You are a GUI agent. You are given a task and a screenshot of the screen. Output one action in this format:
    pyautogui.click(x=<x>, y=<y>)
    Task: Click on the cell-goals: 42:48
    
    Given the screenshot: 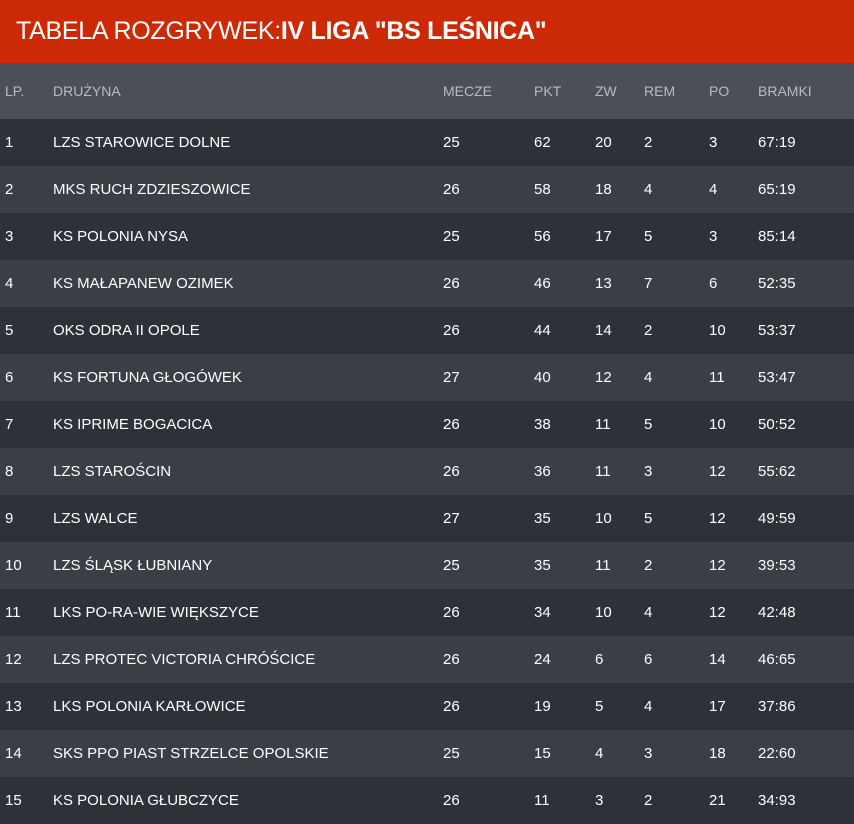 What is the action you would take?
    pyautogui.click(x=777, y=612)
    